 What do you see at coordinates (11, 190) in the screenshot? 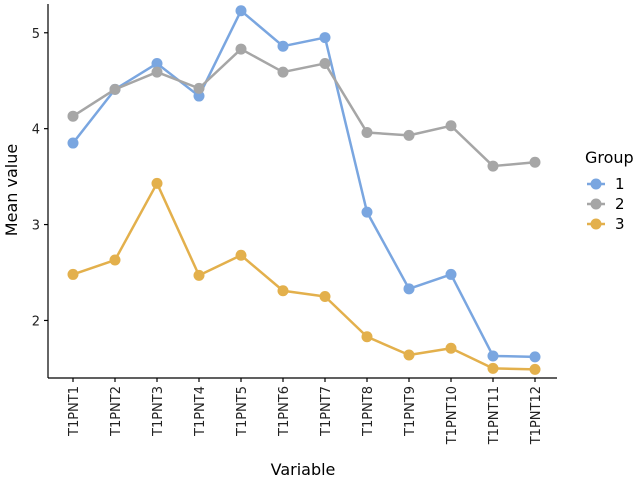
I see `y-axis-title: Mean value` at bounding box center [11, 190].